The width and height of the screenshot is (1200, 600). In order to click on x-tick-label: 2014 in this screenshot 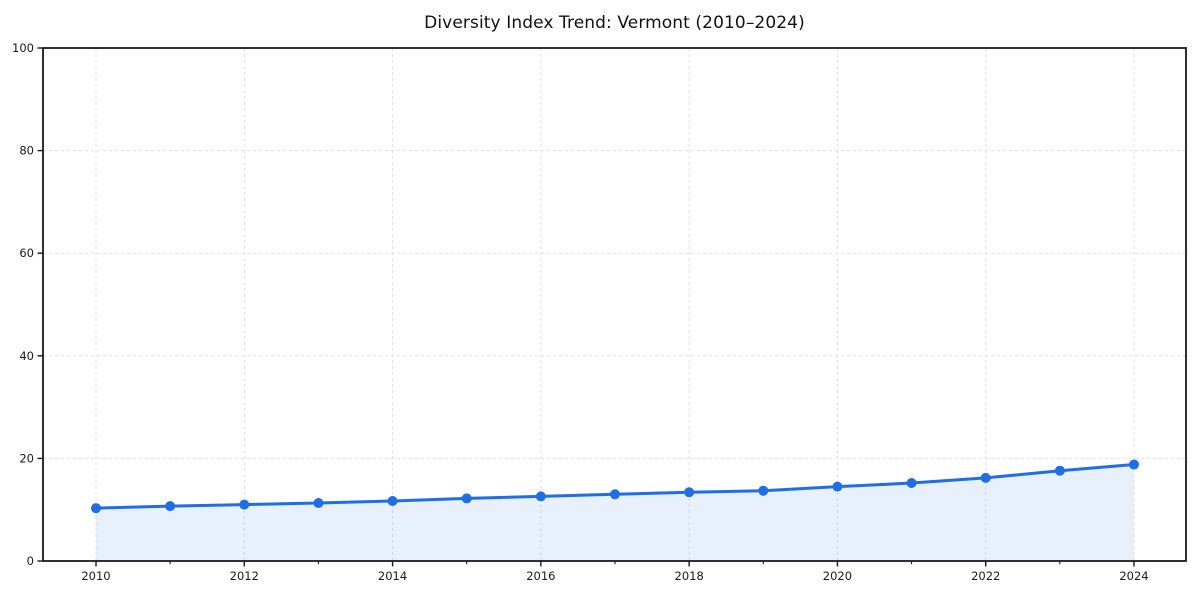, I will do `click(392, 576)`.